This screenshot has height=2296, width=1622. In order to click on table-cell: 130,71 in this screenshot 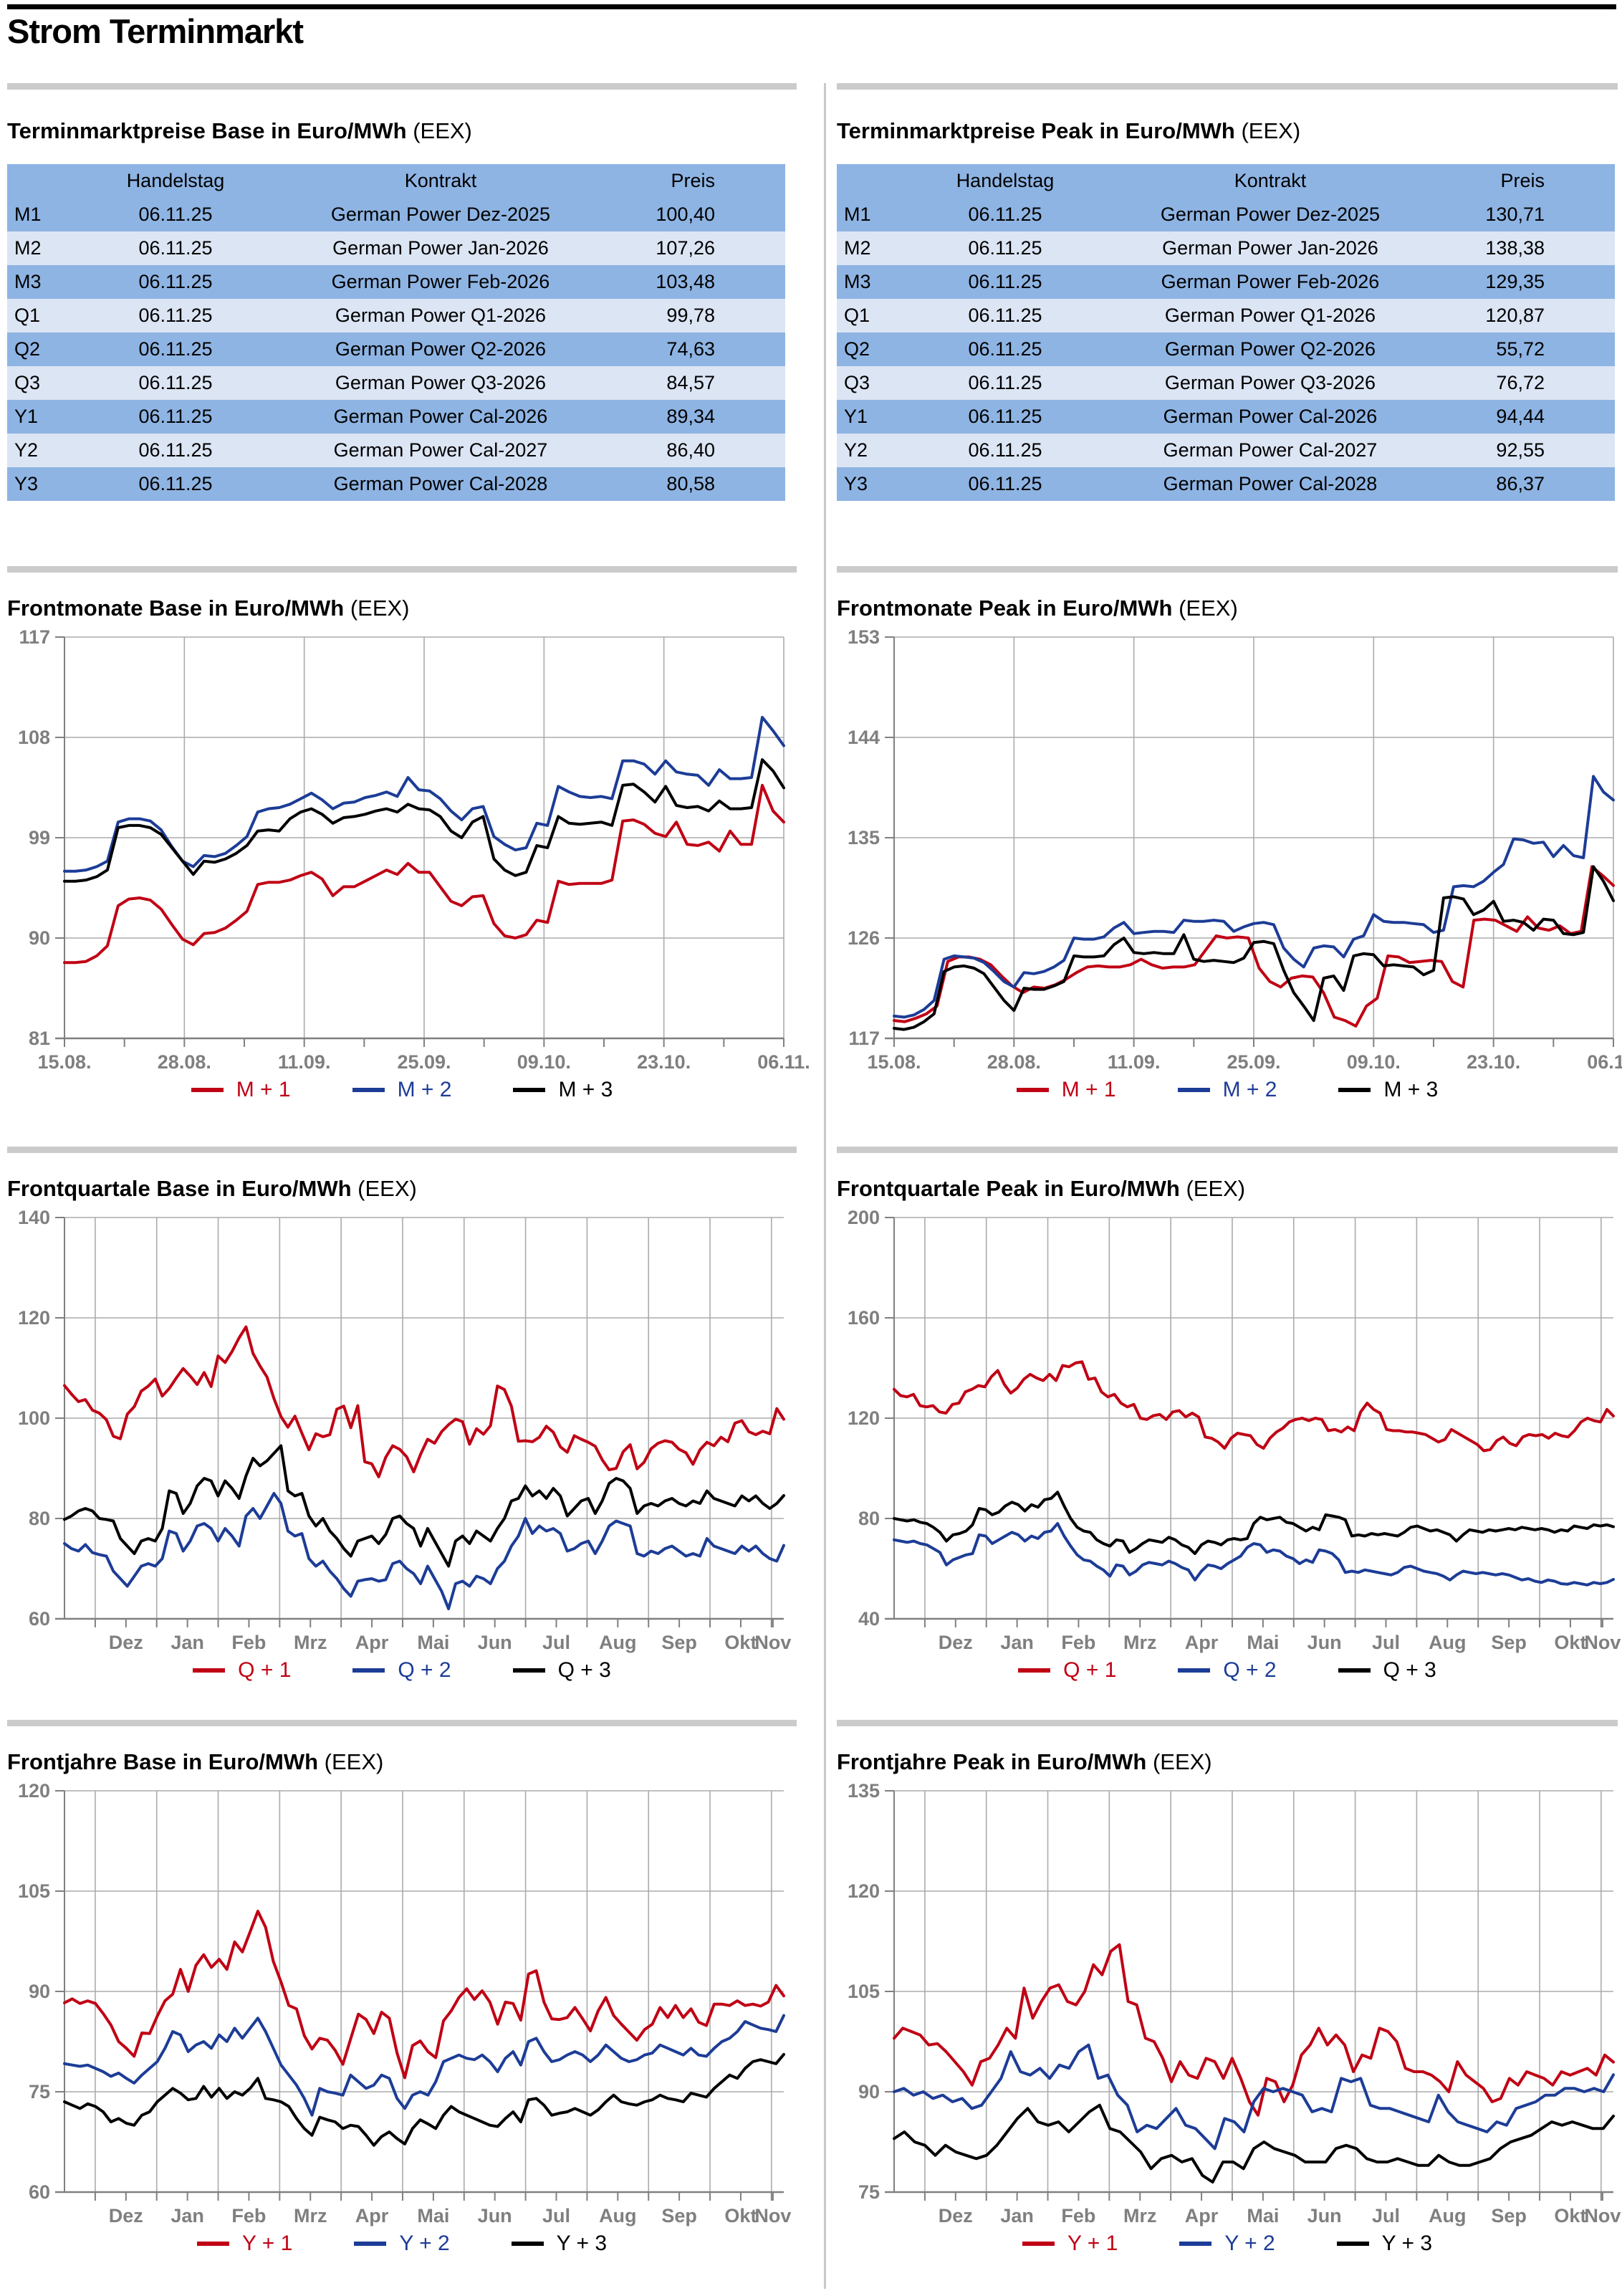, I will do `click(1527, 214)`.